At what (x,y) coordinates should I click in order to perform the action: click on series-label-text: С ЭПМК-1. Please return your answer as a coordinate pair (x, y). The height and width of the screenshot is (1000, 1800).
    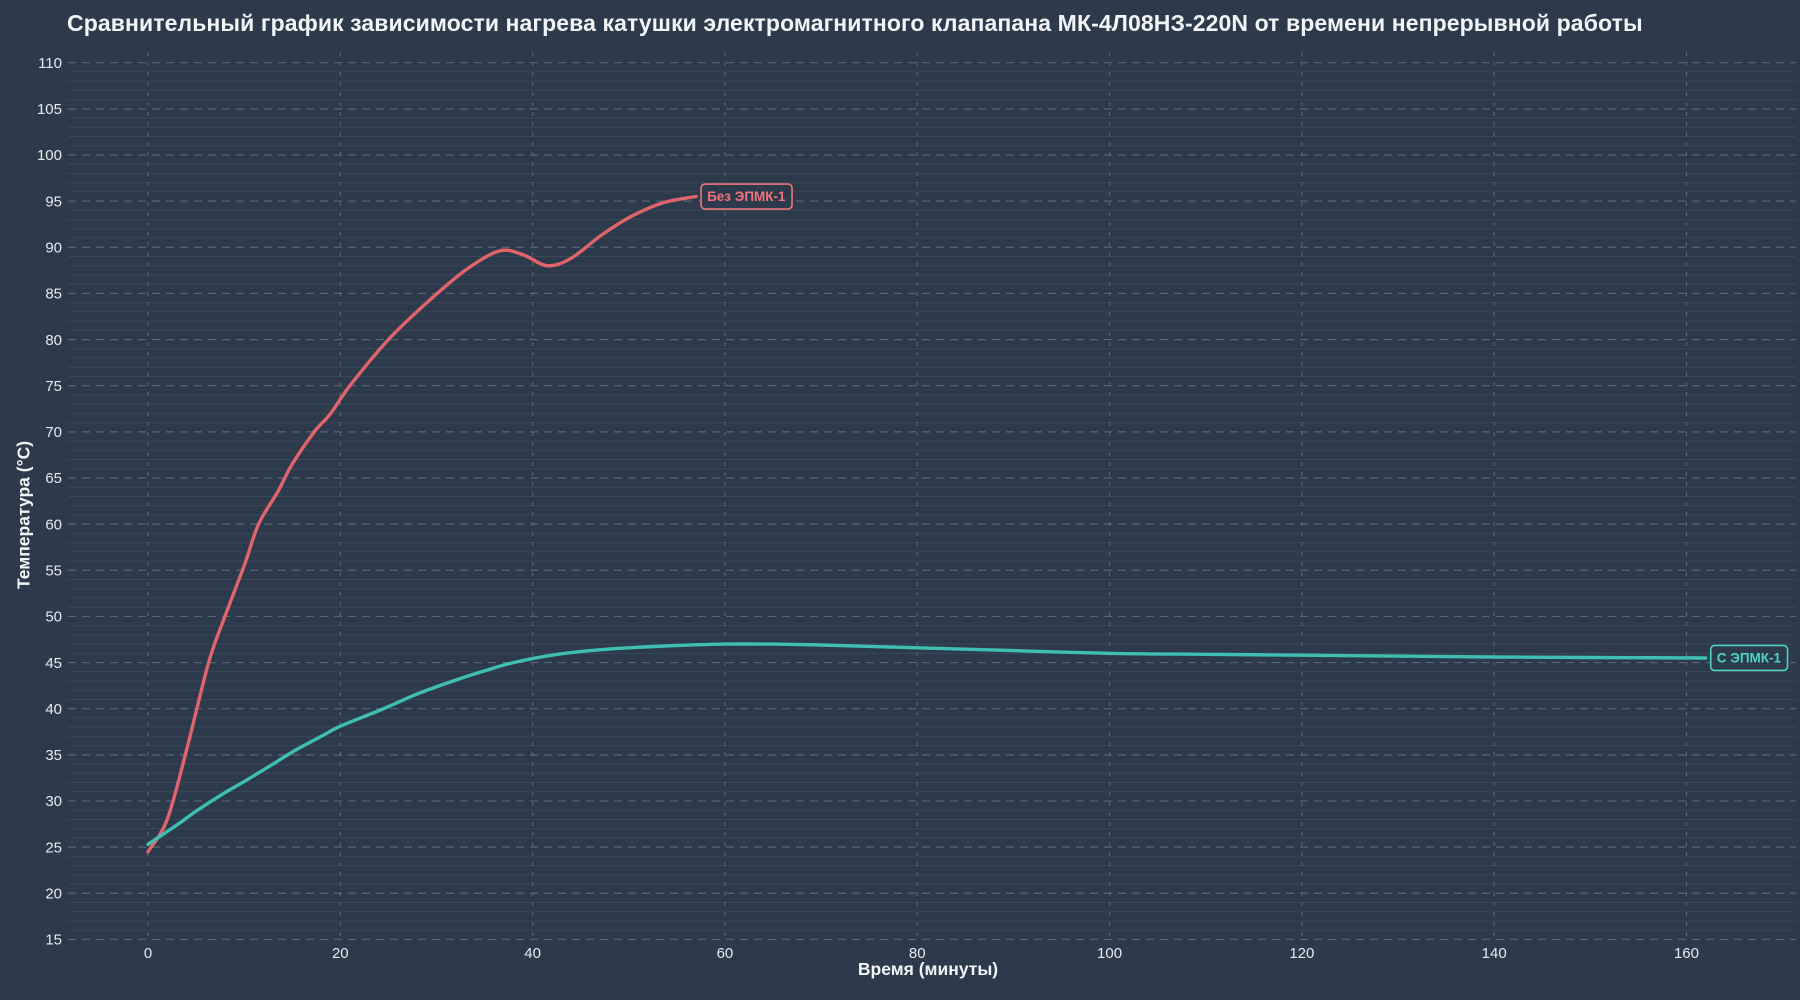
    Looking at the image, I should click on (1749, 658).